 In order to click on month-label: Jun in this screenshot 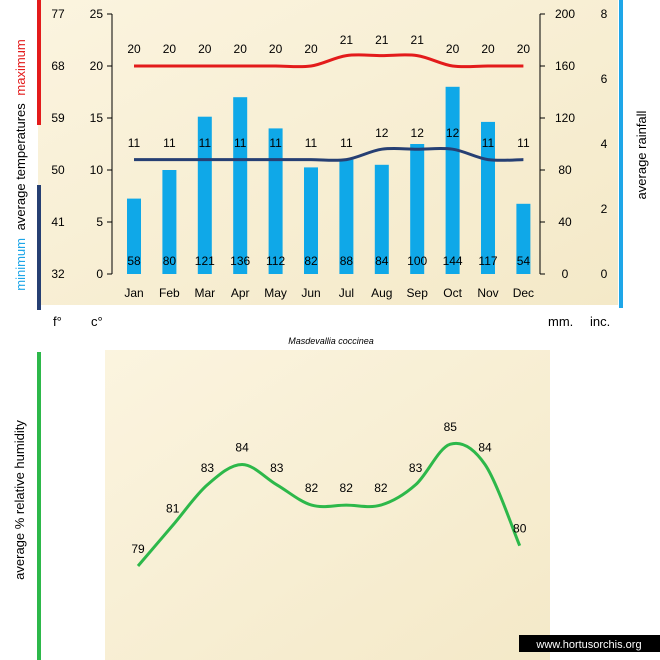, I will do `click(310, 293)`.